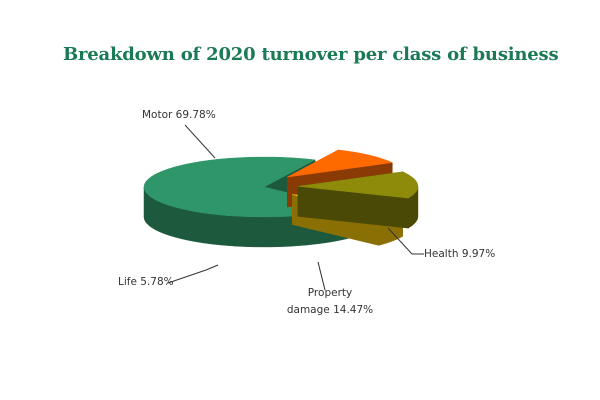 Image resolution: width=600 pixels, height=400 pixels. What do you see at coordinates (193, 274) in the screenshot?
I see `leader-line-life` at bounding box center [193, 274].